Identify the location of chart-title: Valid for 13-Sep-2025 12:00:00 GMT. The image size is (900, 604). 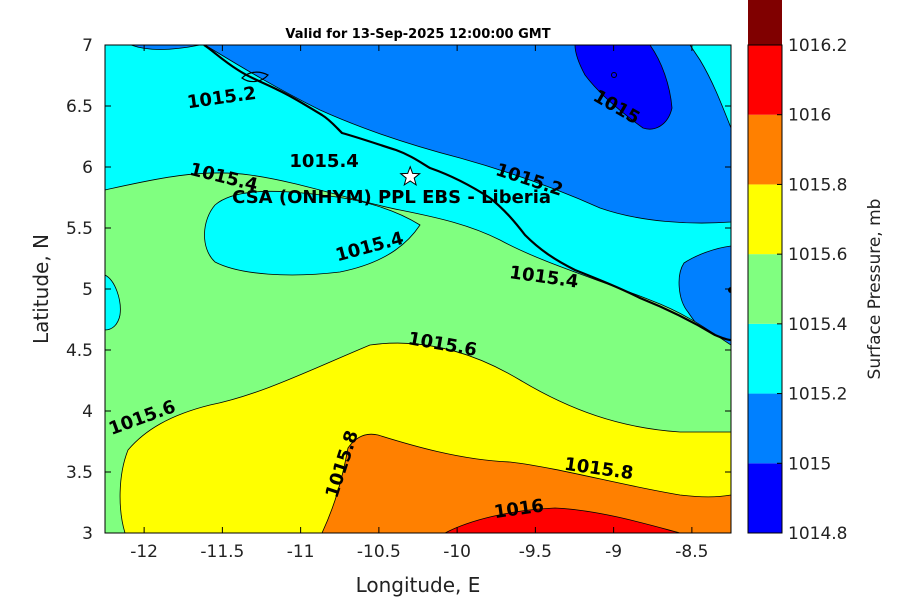
(417, 34).